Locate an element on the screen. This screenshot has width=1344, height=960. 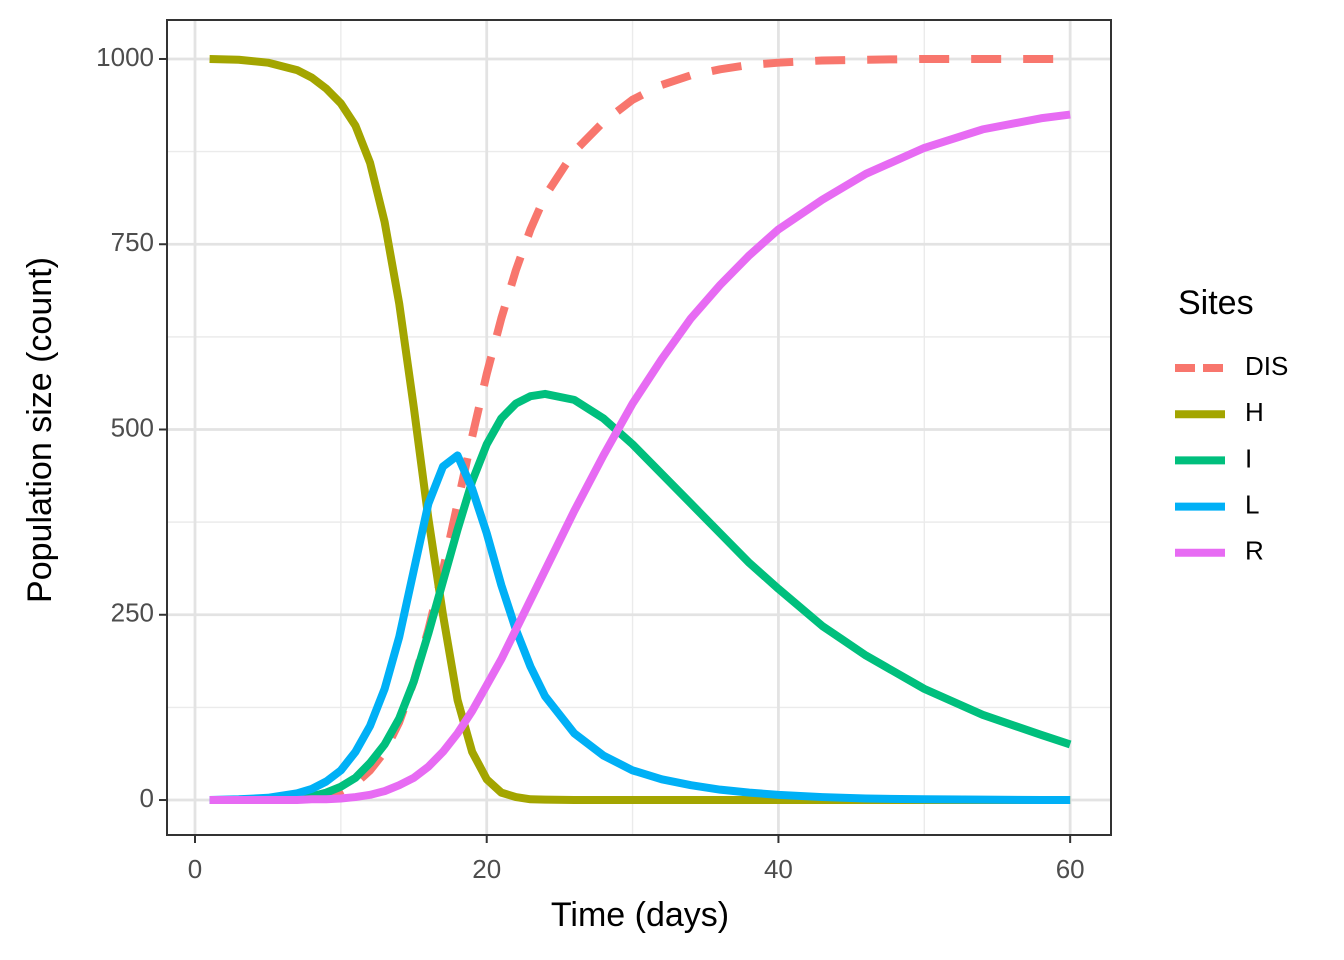
legend-label: H is located at coordinates (1254, 412).